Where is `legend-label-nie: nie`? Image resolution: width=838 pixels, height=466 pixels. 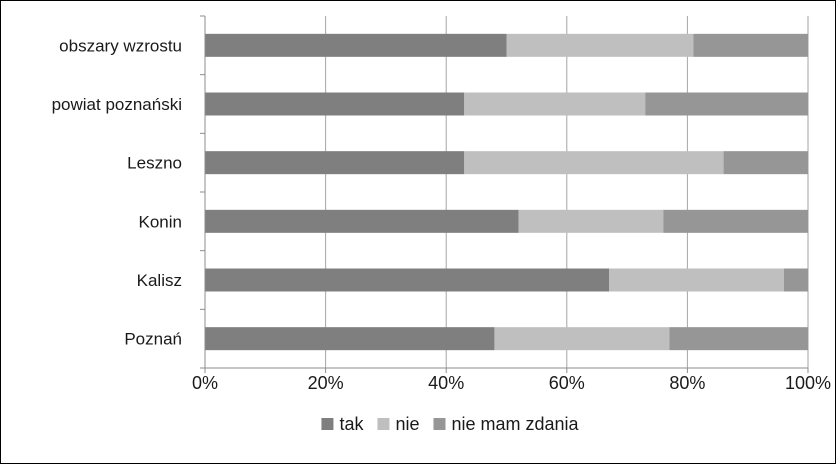 legend-label-nie: nie is located at coordinates (407, 424).